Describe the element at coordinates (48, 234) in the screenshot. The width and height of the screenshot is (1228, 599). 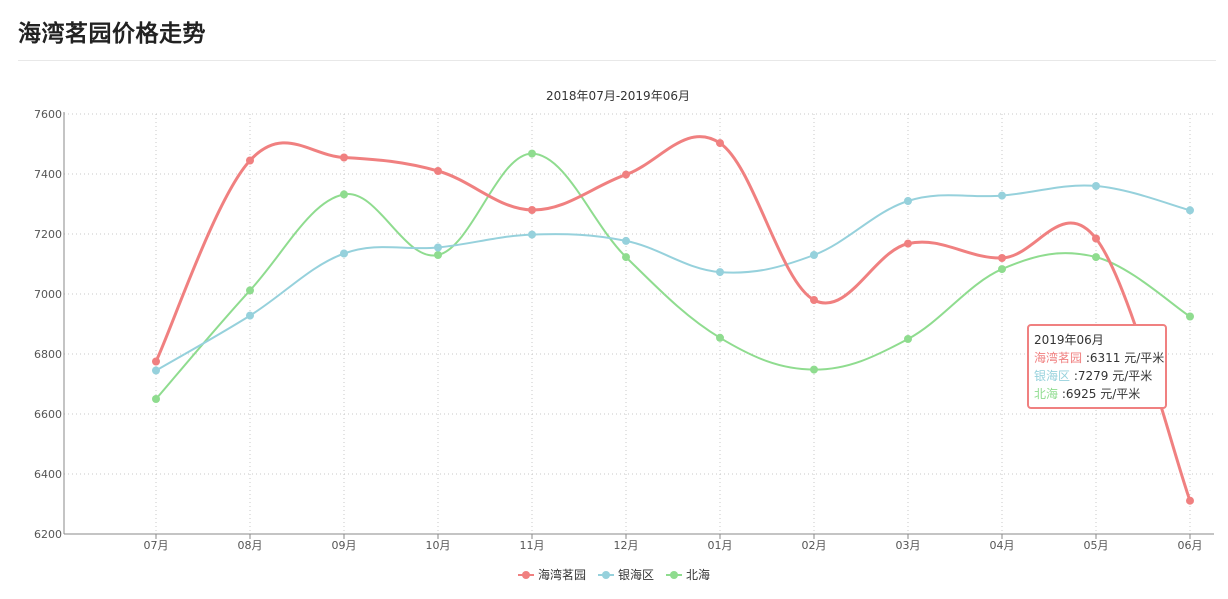
I see `y-tick-label: 7200` at that location.